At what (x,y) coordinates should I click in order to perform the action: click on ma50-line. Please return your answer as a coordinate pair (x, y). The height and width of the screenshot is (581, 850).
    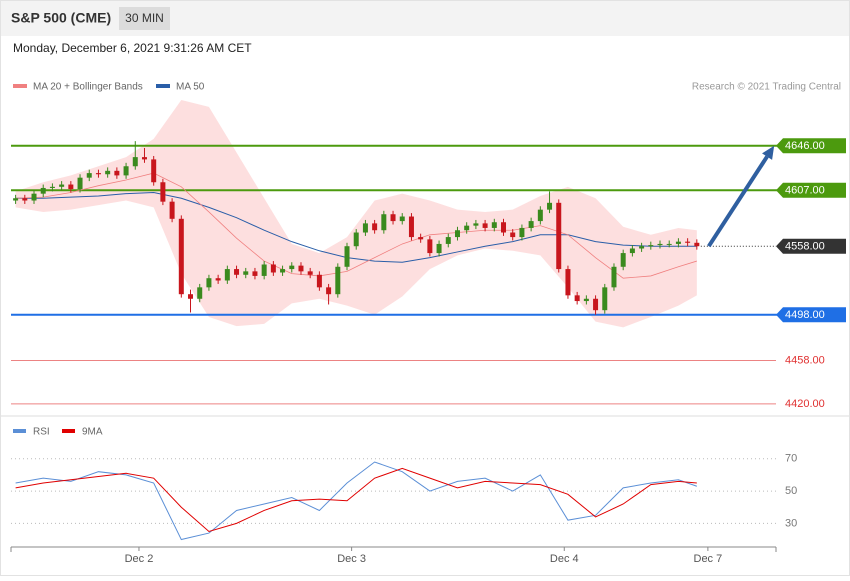
    Looking at the image, I should click on (356, 227).